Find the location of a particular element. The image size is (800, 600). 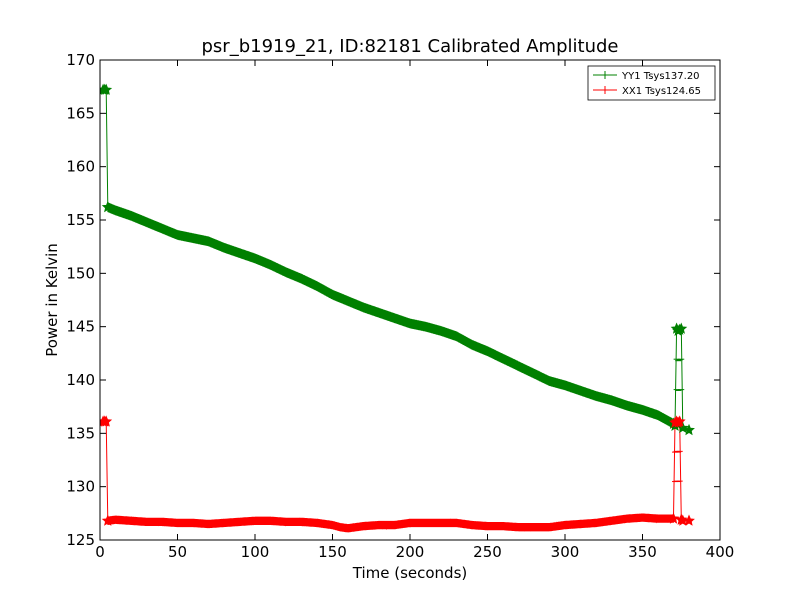

x-tick-label: 150 is located at coordinates (332, 552).